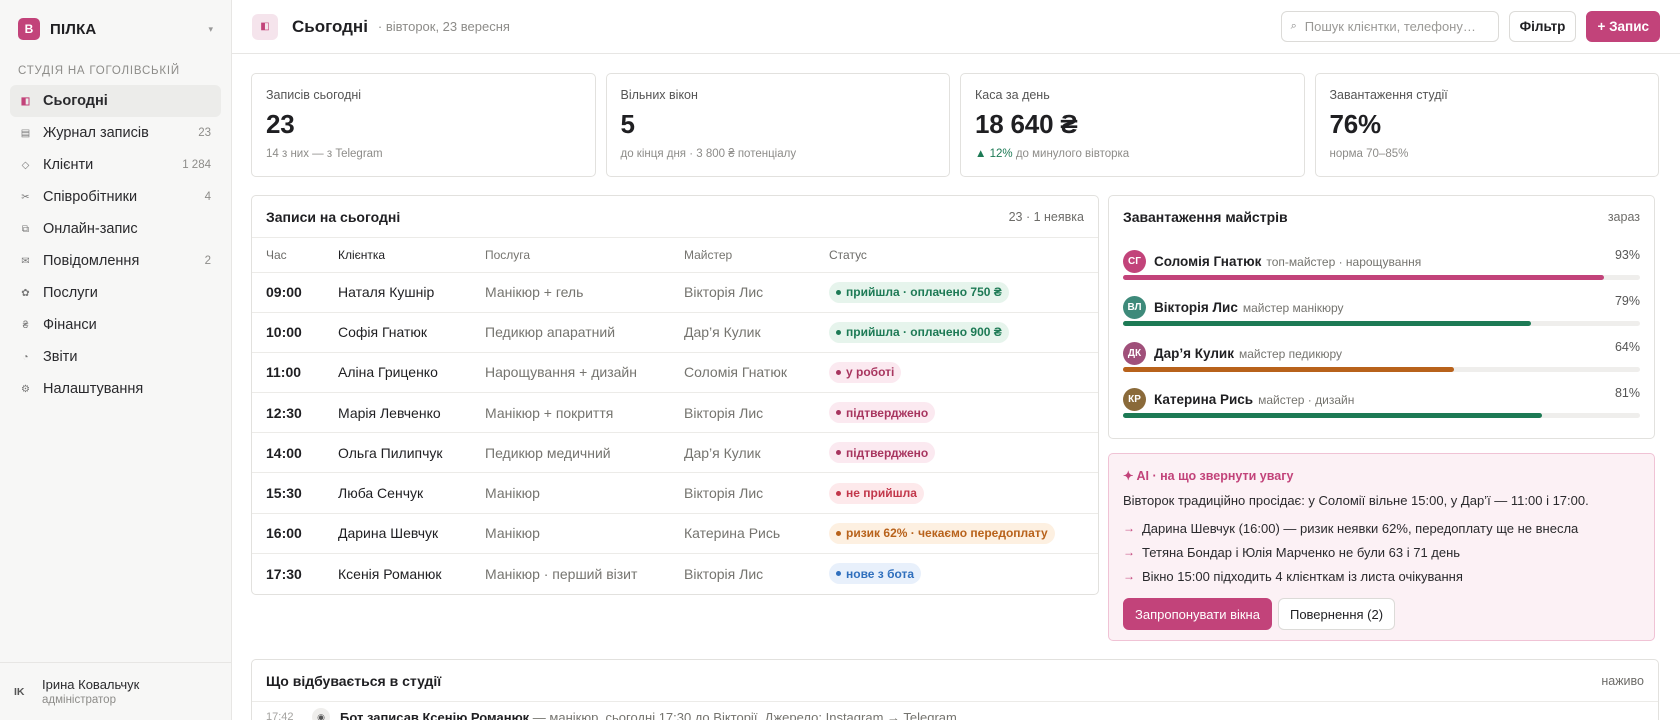 This screenshot has height=720, width=1680. I want to click on master-name: Вікторія Лис, so click(1196, 307).